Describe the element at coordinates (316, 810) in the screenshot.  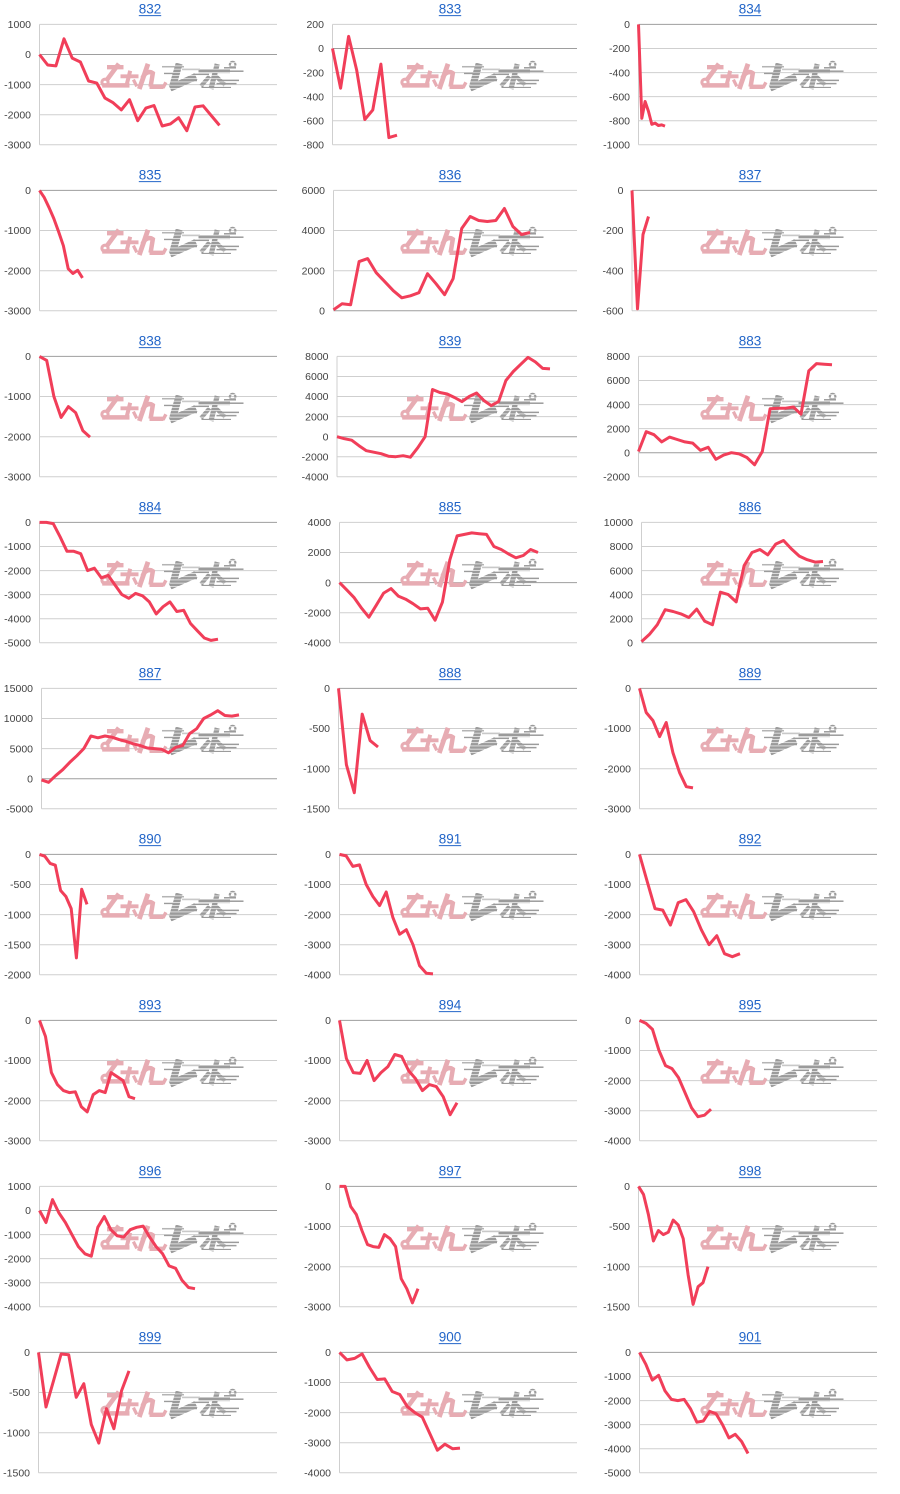
I see `svg-text: -1500` at that location.